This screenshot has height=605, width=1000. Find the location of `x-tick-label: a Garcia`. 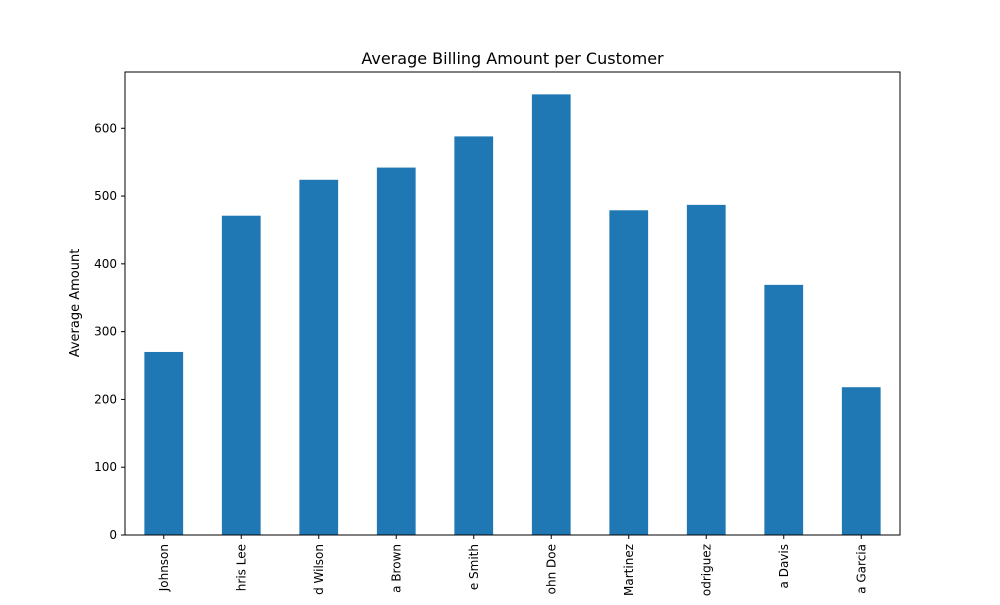

x-tick-label: a Garcia is located at coordinates (861, 569).